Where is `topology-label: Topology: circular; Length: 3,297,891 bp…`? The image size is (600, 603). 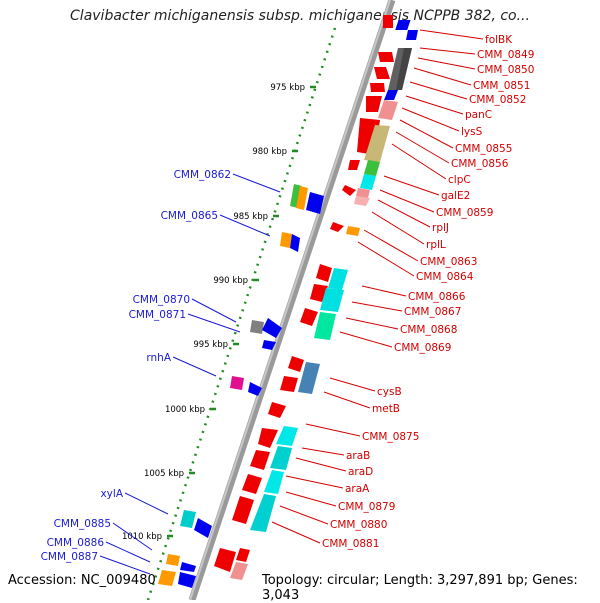
topology-label: Topology: circular; Length: 3,297,891 bp… is located at coordinates (420, 588).